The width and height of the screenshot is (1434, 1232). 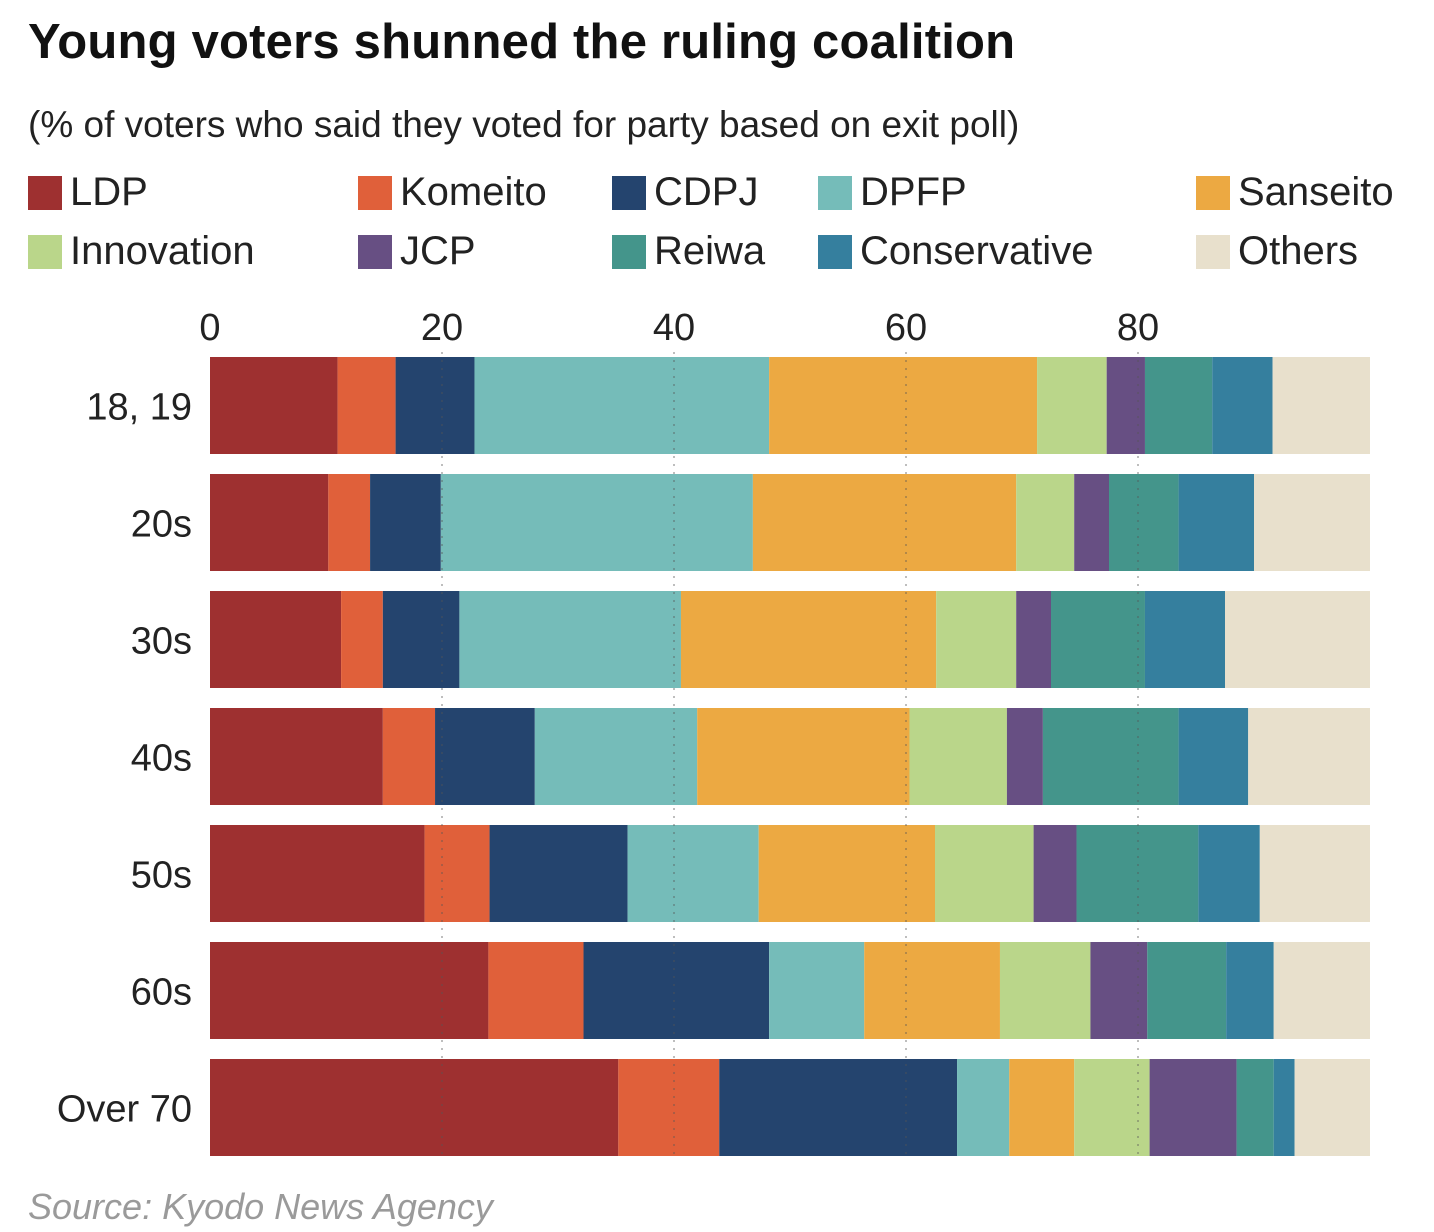 I want to click on bar-segment-innovation-20s, so click(x=1045, y=522).